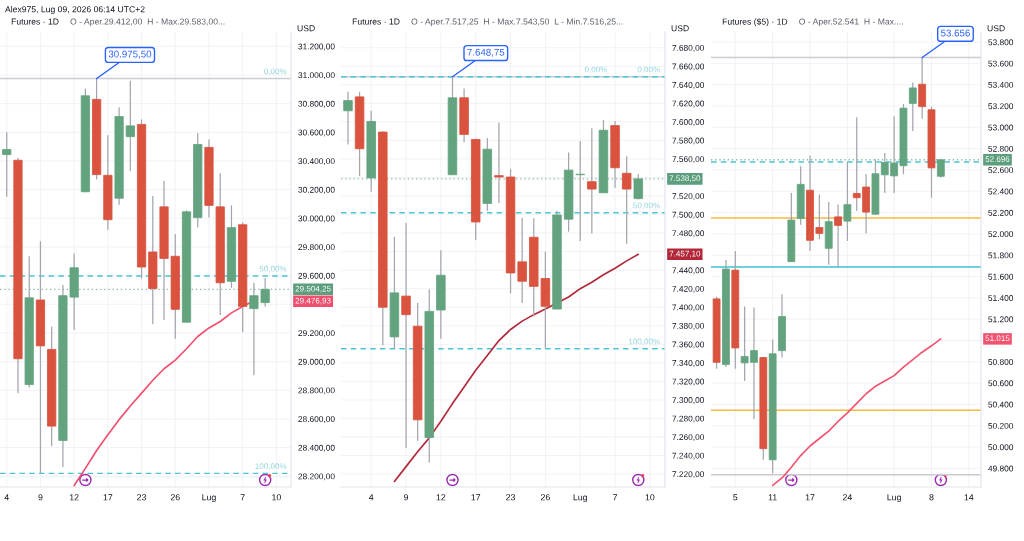 This screenshot has height=541, width=1024. Describe the element at coordinates (316, 219) in the screenshot. I see `y-tick-label: 30.000,00` at that location.